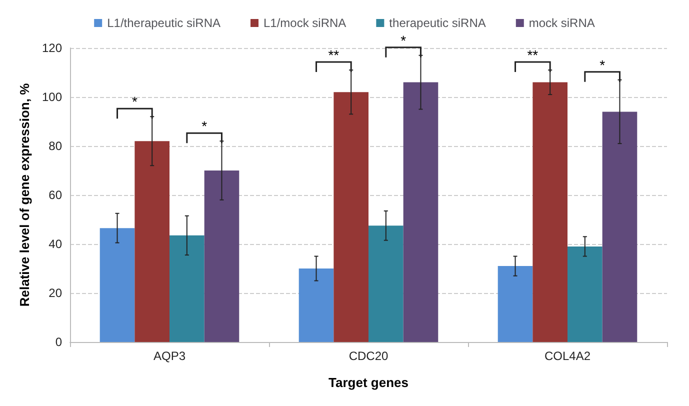 Image resolution: width=689 pixels, height=406 pixels. I want to click on x-axis-title: Target genes, so click(368, 382).